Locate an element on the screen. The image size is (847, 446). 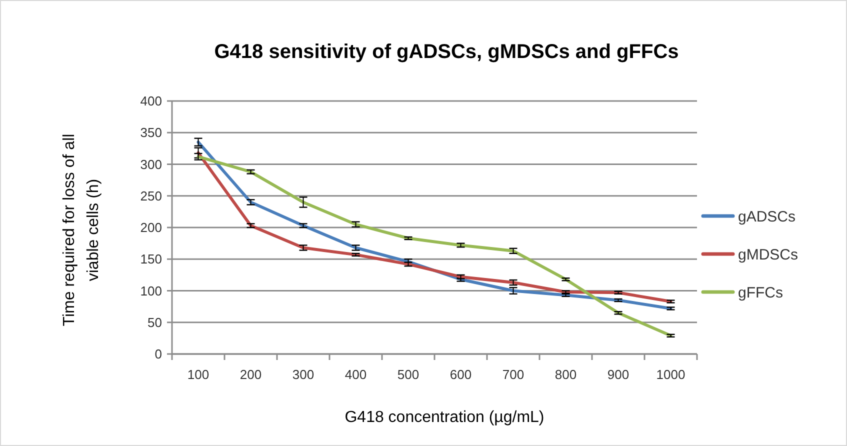
y-tick-label: 100 is located at coordinates (151, 290).